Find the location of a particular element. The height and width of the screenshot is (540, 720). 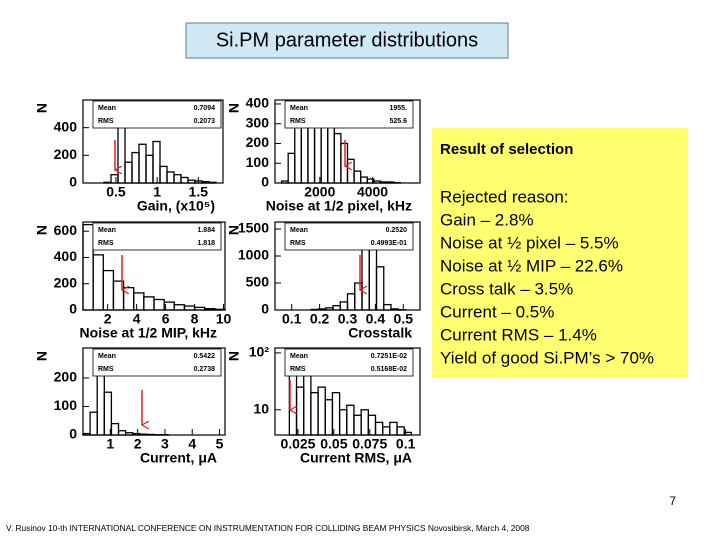

page-number: 7 is located at coordinates (672, 501).